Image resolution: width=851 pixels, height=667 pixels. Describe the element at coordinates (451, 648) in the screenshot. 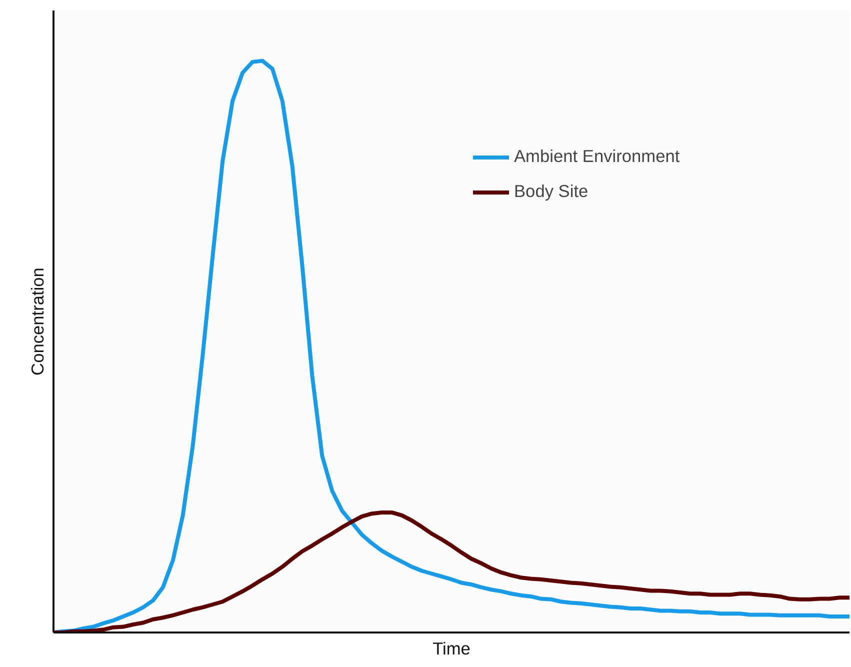

I see `x-axis-title: Time` at that location.